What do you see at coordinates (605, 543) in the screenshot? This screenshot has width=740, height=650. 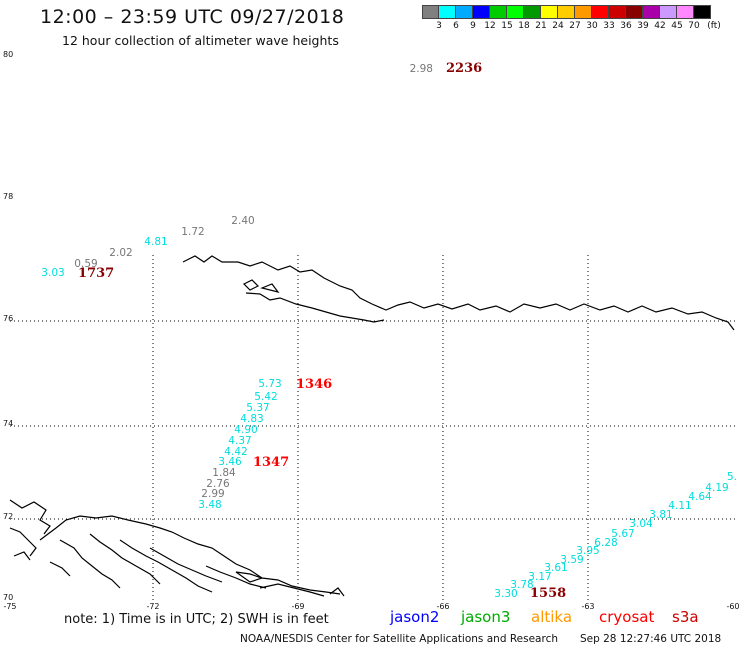 I see `wave-height-label: 6.28` at bounding box center [605, 543].